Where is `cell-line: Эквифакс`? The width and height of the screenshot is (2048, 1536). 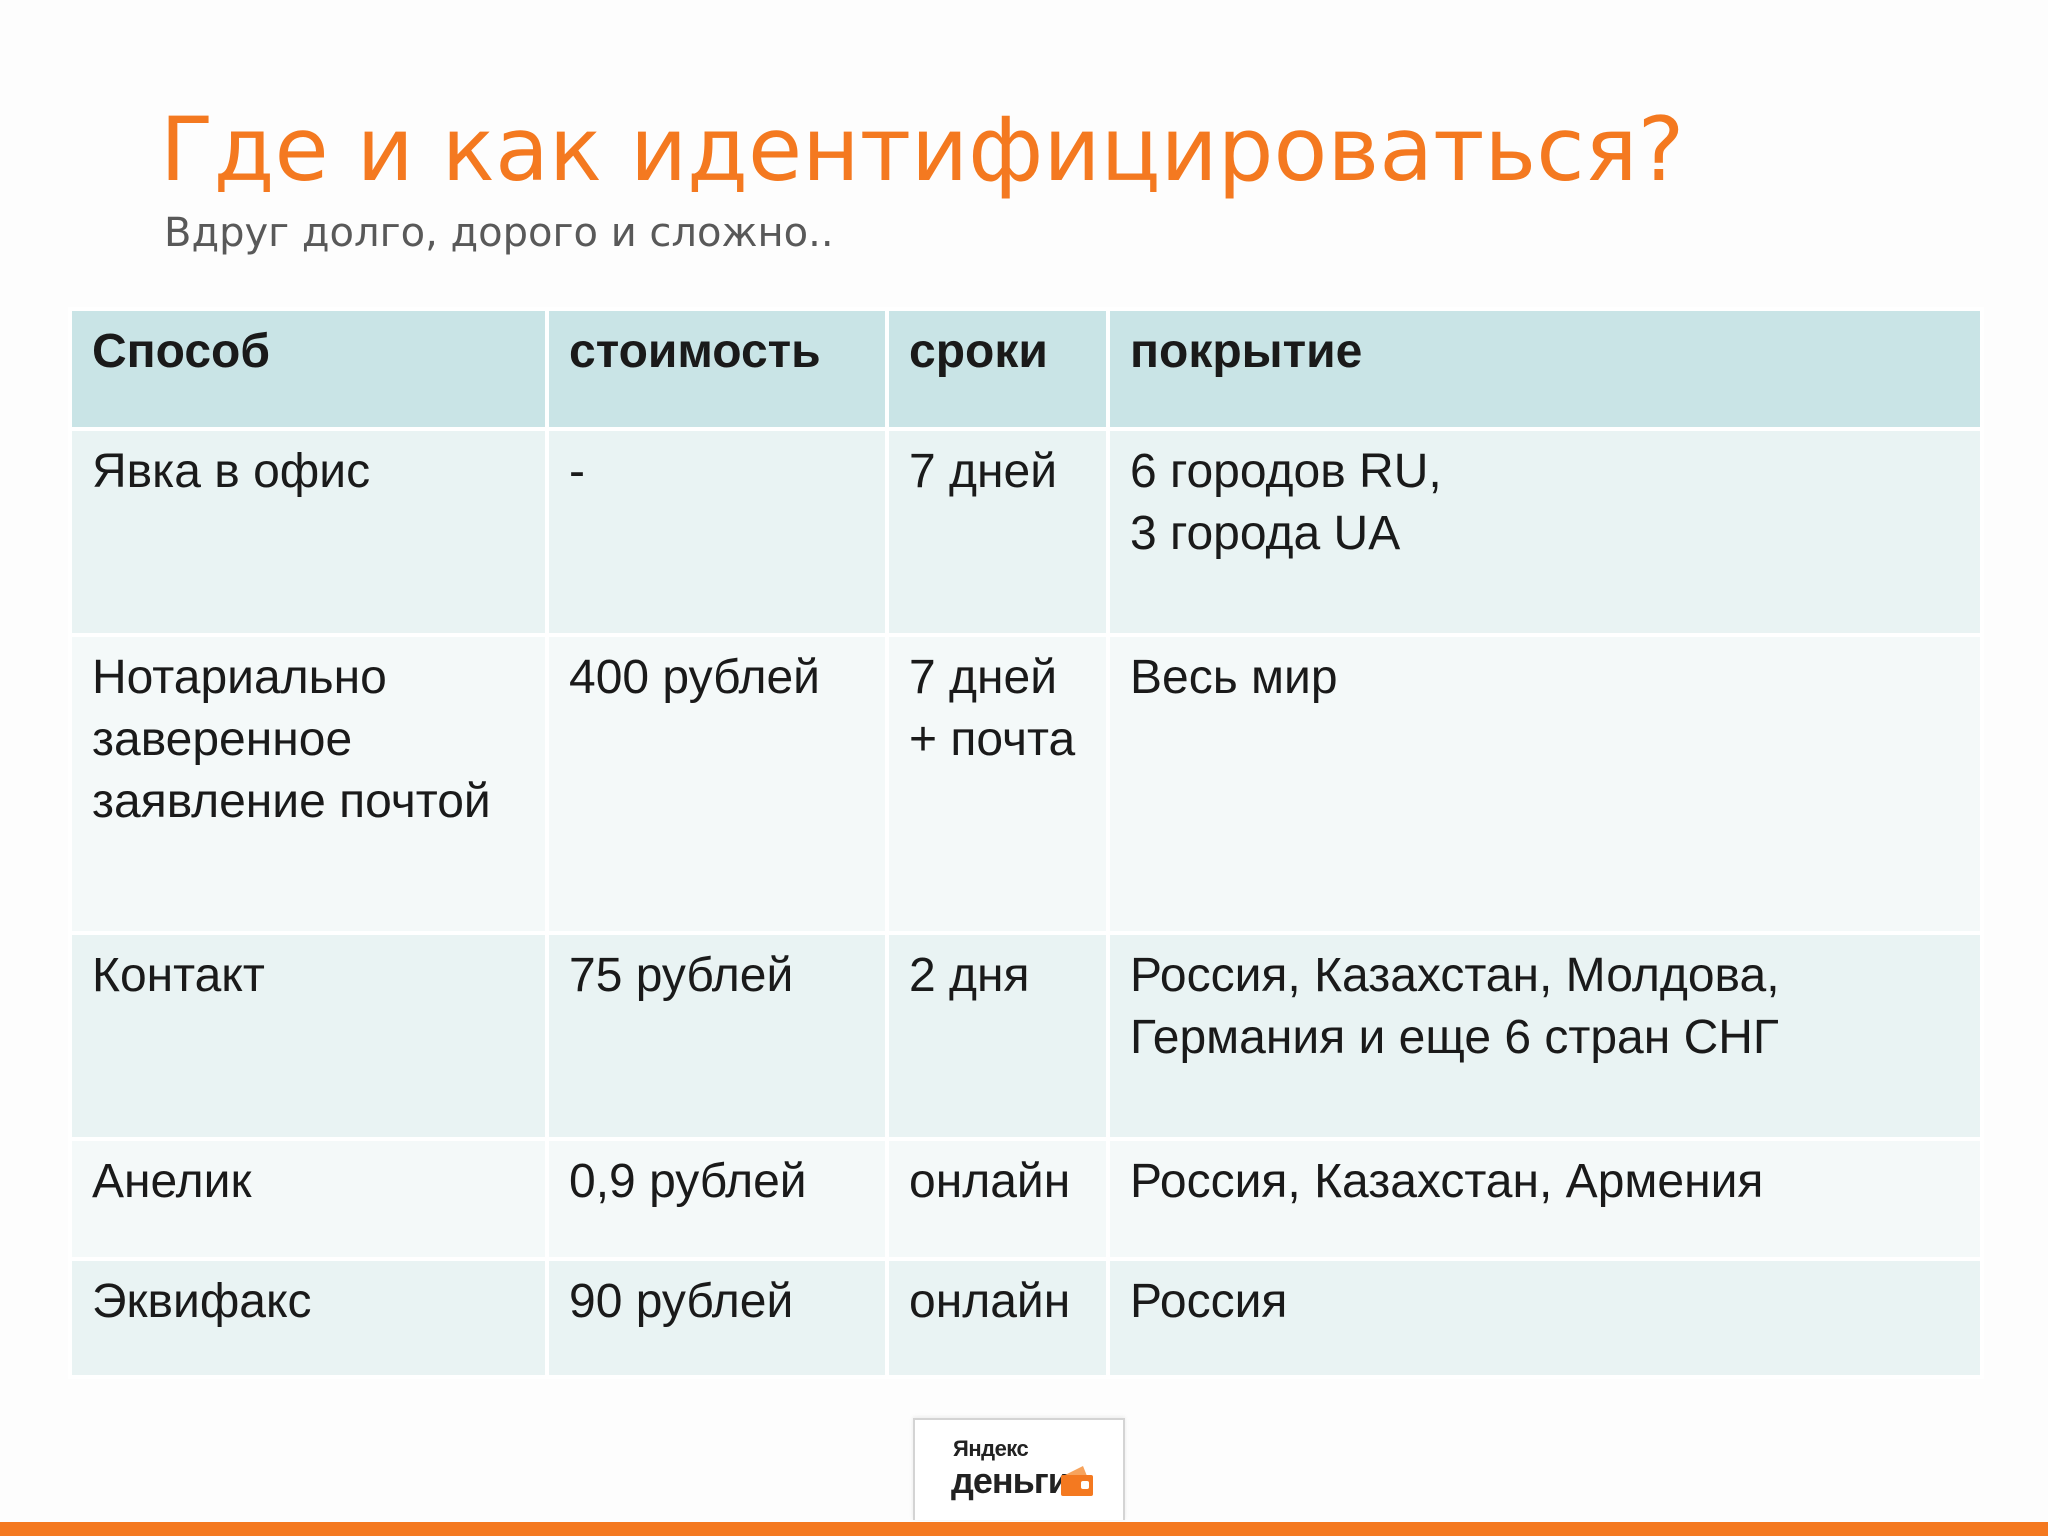
cell-line: Эквифакс is located at coordinates (202, 1301).